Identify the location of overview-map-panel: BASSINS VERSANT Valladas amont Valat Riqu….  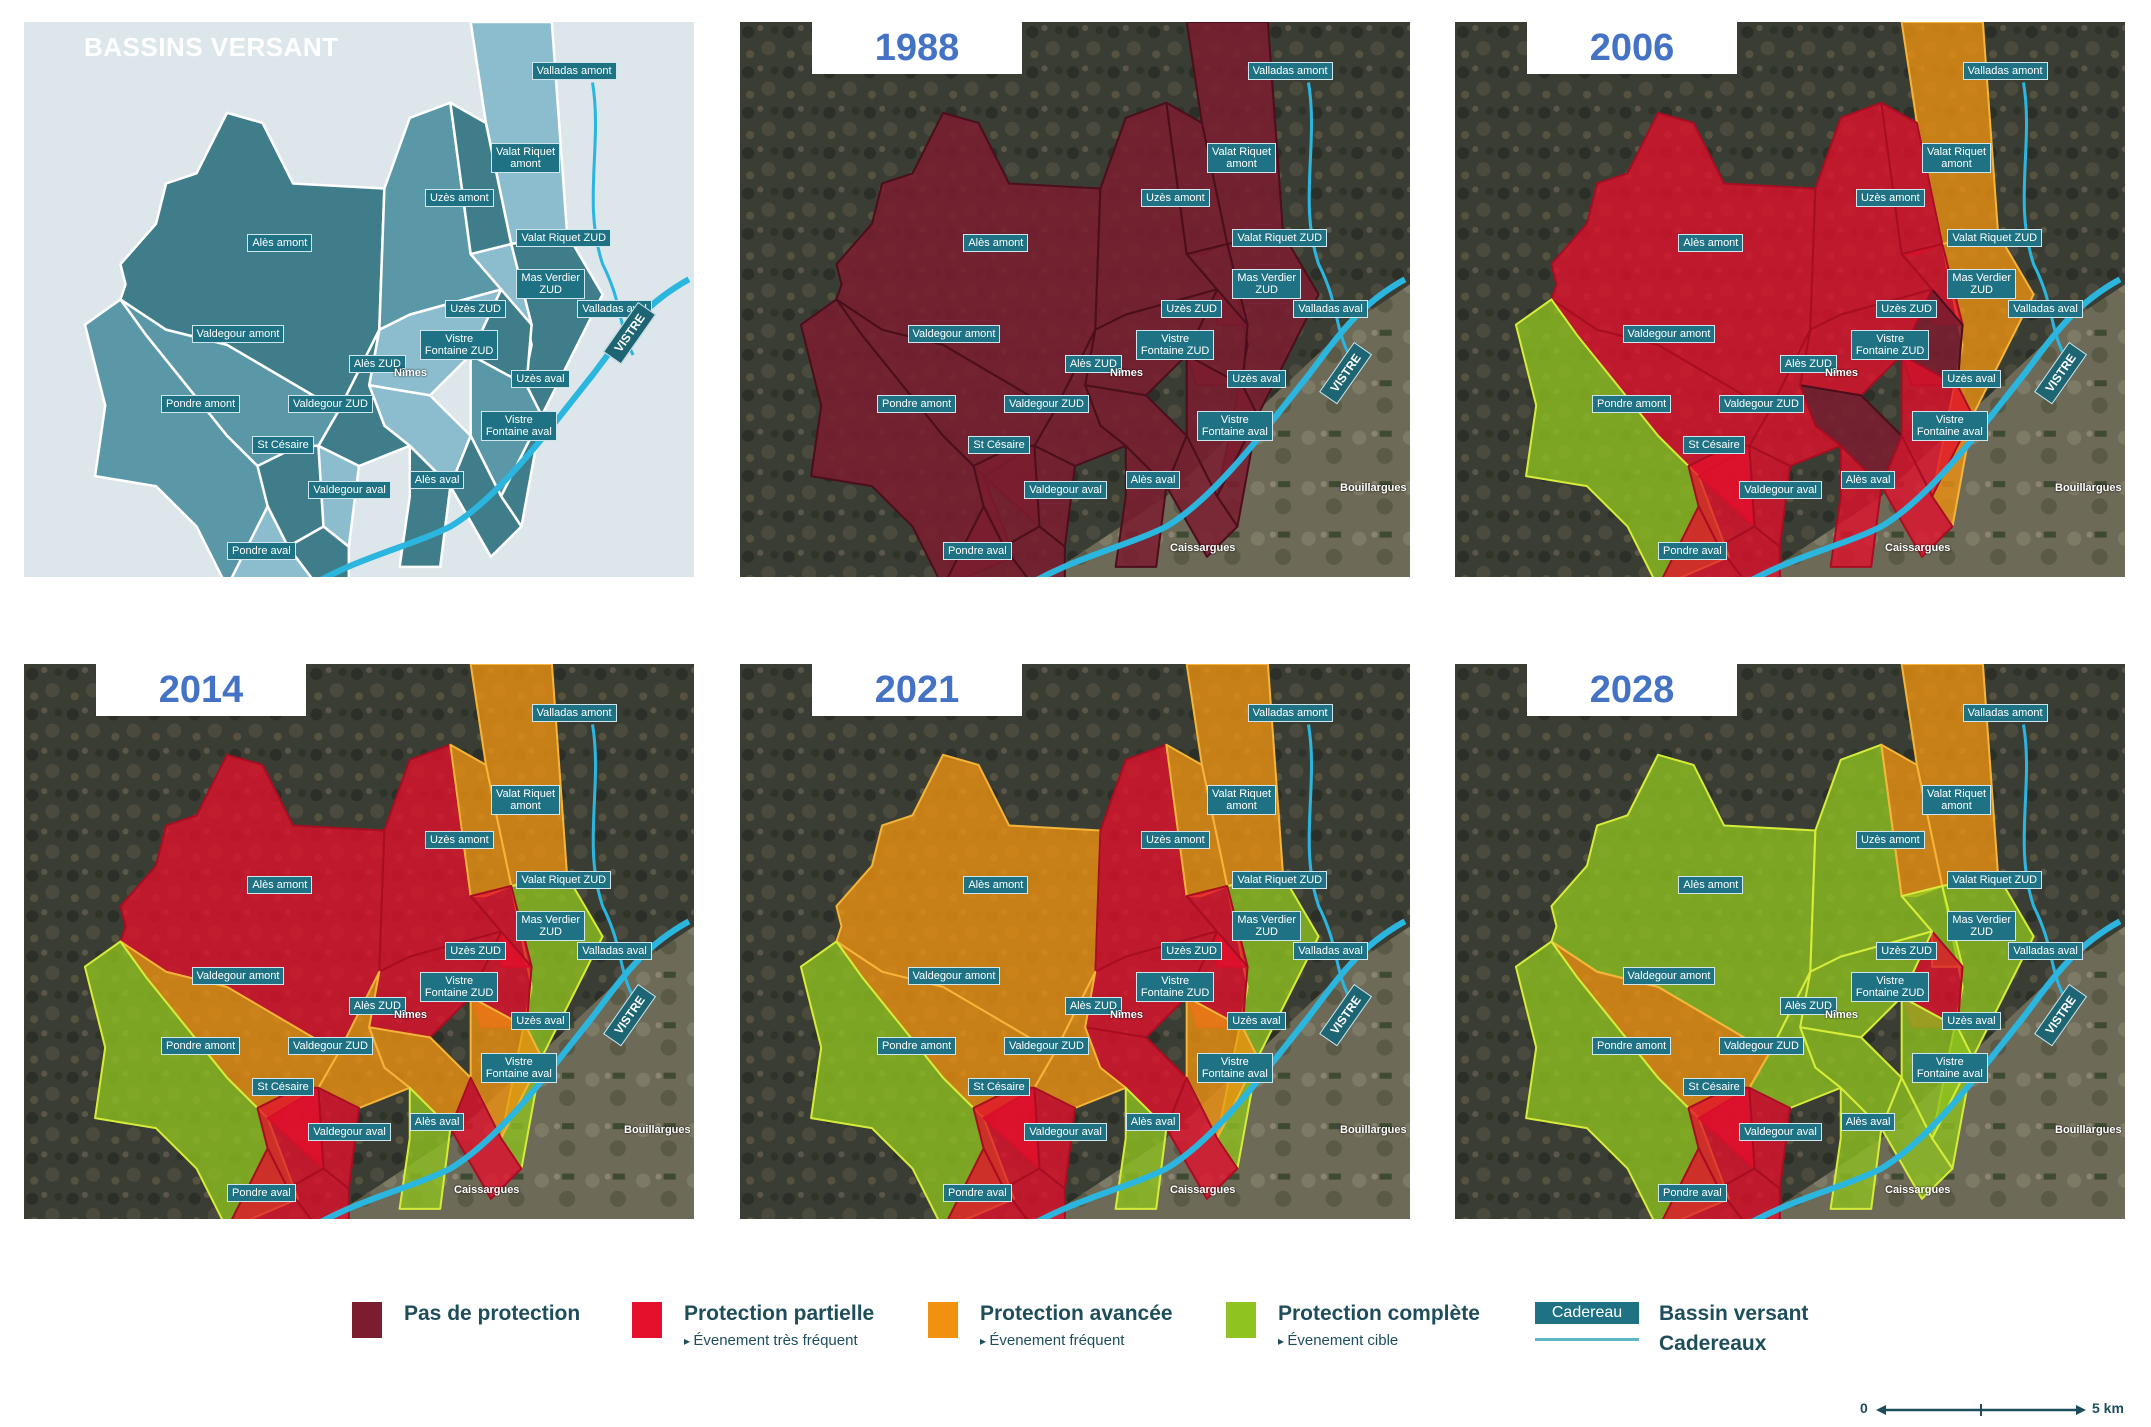
(359, 299).